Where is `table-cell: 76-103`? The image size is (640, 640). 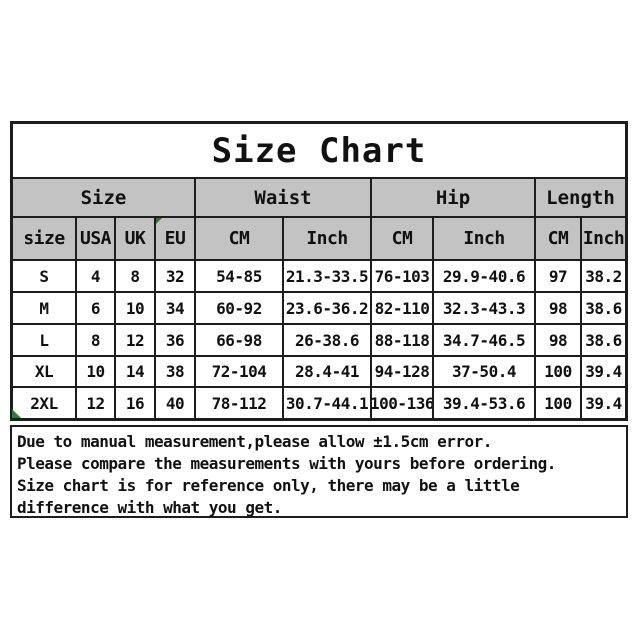
table-cell: 76-103 is located at coordinates (403, 277).